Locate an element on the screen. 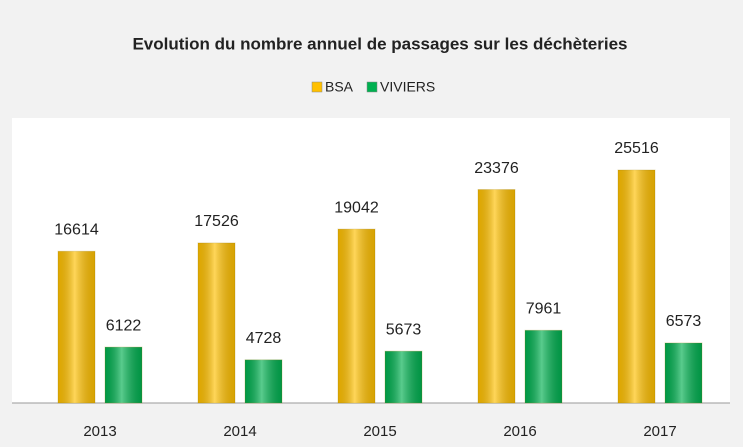 Image resolution: width=743 pixels, height=447 pixels. legend: BSA VIVIERS is located at coordinates (373, 87).